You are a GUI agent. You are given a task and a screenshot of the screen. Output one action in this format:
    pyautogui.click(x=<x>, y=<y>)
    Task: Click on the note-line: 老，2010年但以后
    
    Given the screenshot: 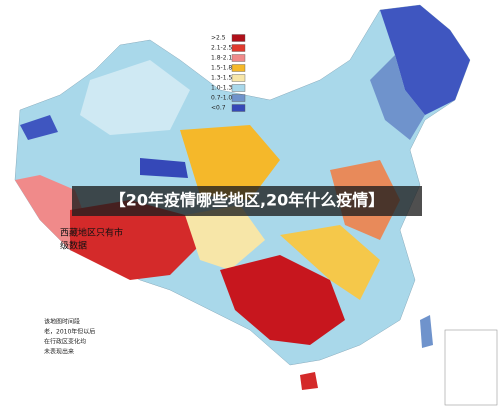 What is the action you would take?
    pyautogui.click(x=69, y=332)
    